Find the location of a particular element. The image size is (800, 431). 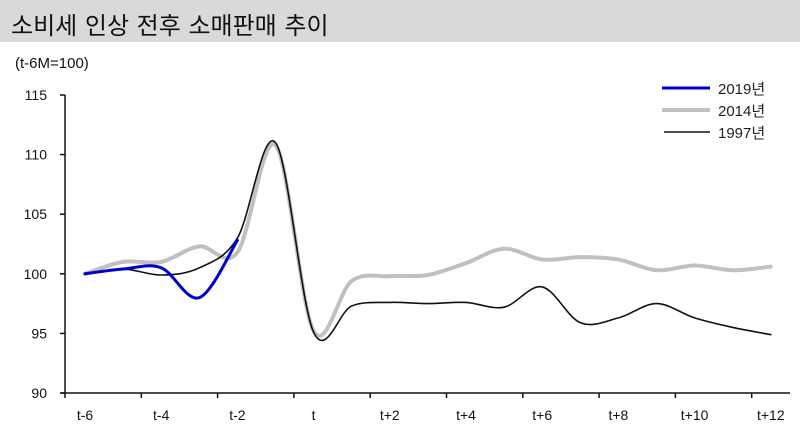

y-tick-label: 95 is located at coordinates (39, 333).